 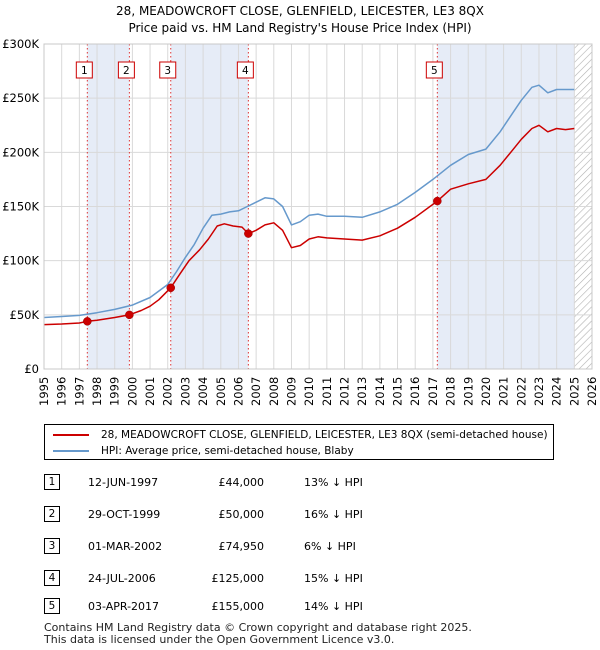 I want to click on sale-number-badge: 4, so click(x=52, y=578).